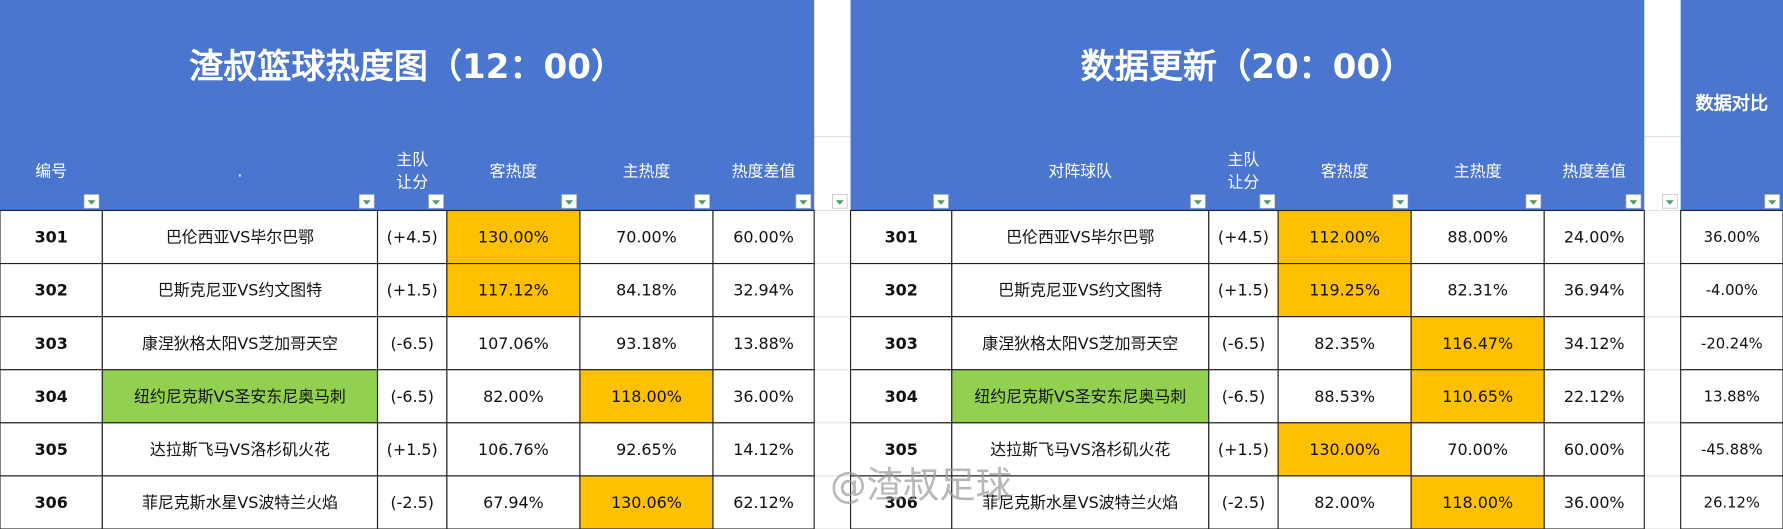  I want to click on cell-text: (-2.5), so click(411, 502).